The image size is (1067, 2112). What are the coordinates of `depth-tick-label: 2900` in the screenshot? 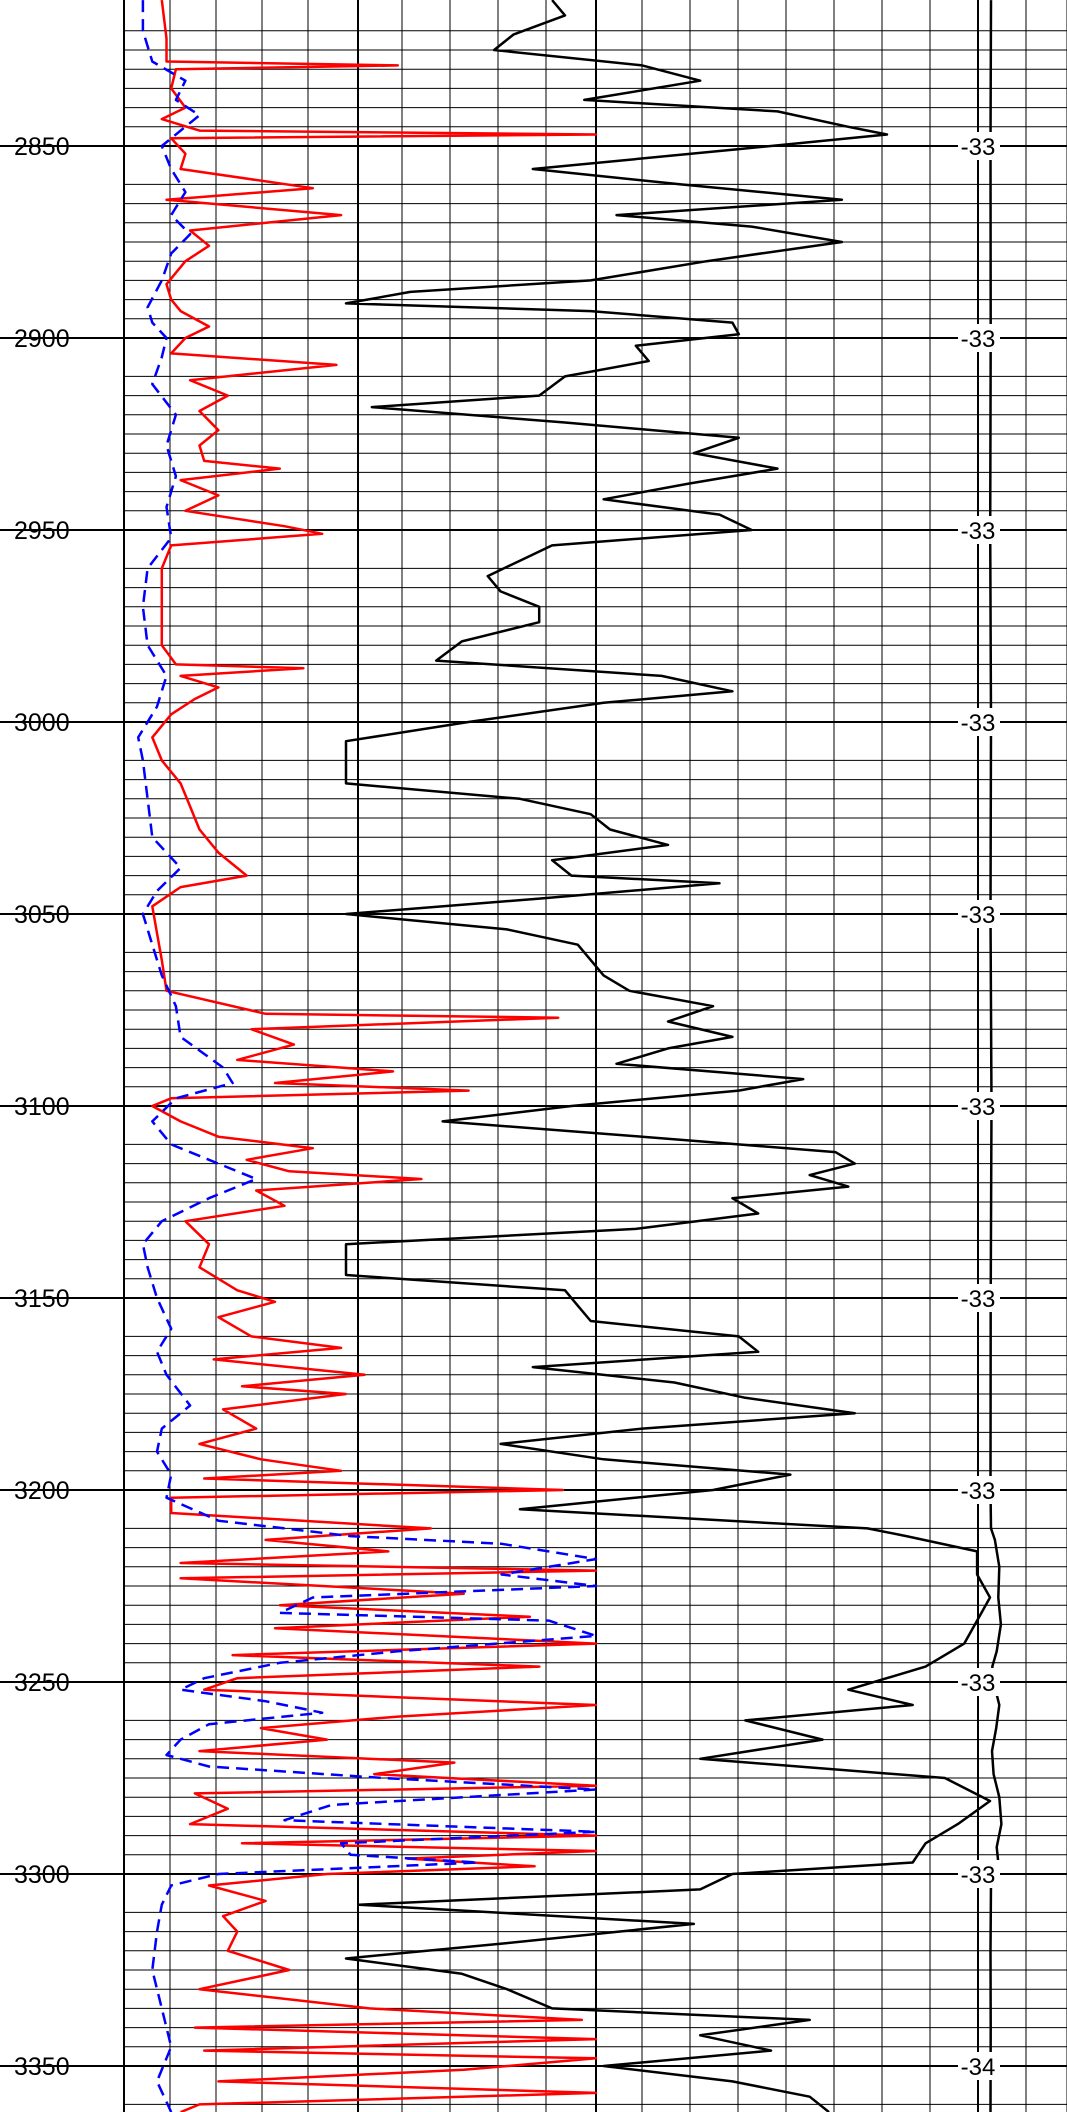 It's located at (42, 339).